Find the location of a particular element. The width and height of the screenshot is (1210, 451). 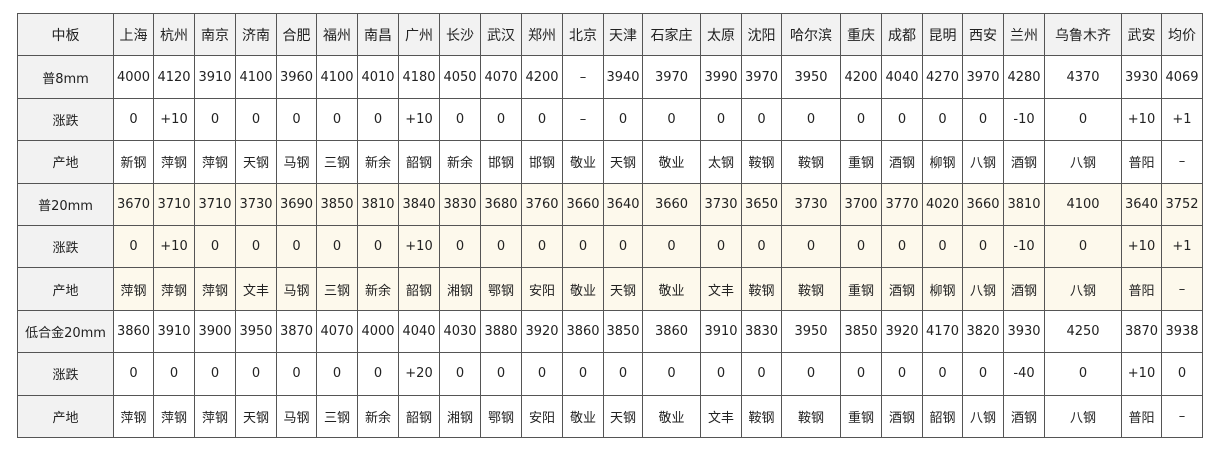

table-cell: 3840 is located at coordinates (419, 204).